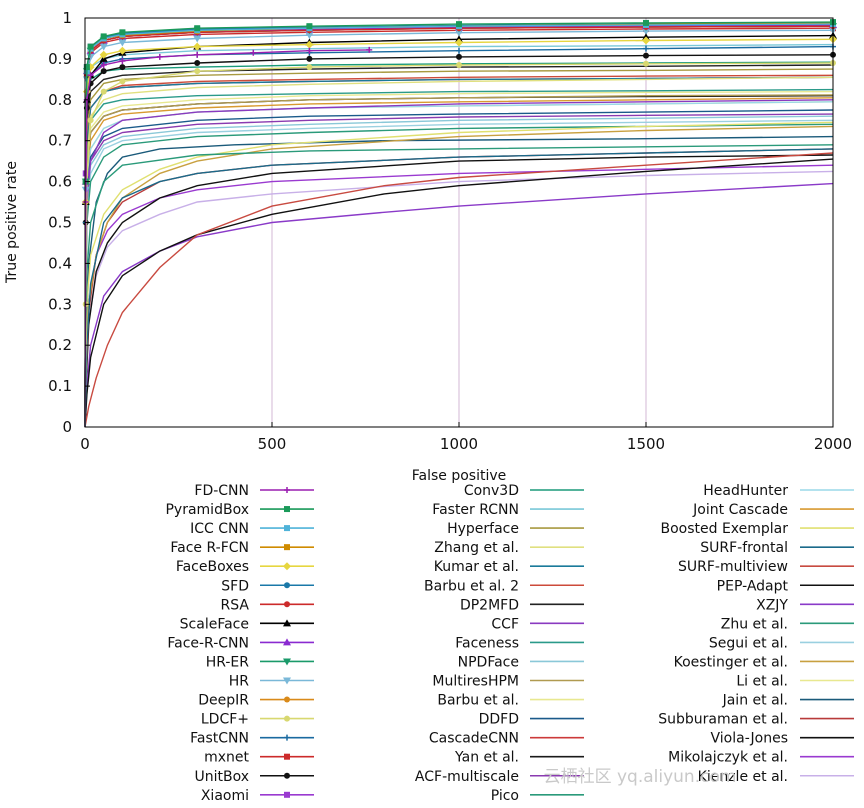  Describe the element at coordinates (467, 777) in the screenshot. I see `legend-label: ACF-multiscale` at that location.